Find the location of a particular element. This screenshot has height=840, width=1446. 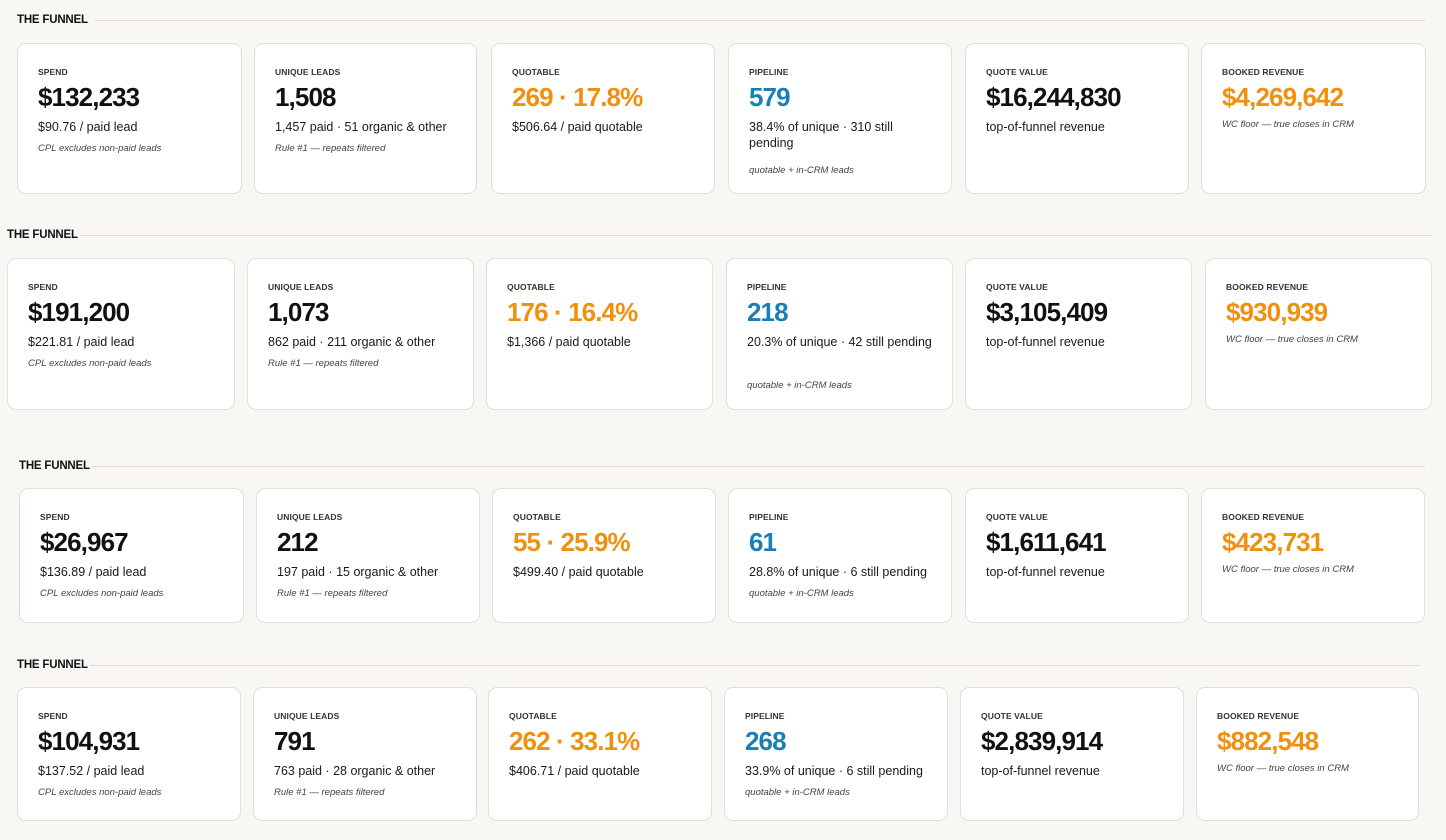

metric-subtext: $90.76 / paid lead is located at coordinates (88, 127).